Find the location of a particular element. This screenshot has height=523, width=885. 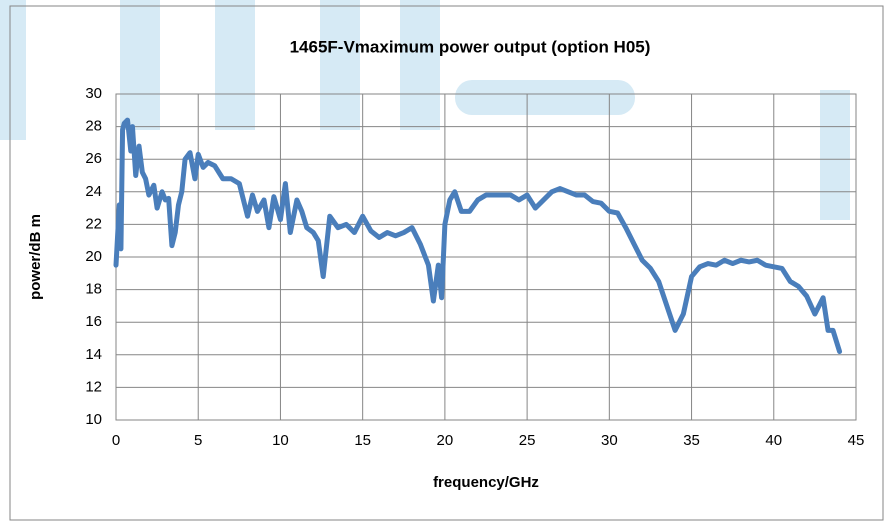

y-axis-label: power/dB m is located at coordinates (35, 257).